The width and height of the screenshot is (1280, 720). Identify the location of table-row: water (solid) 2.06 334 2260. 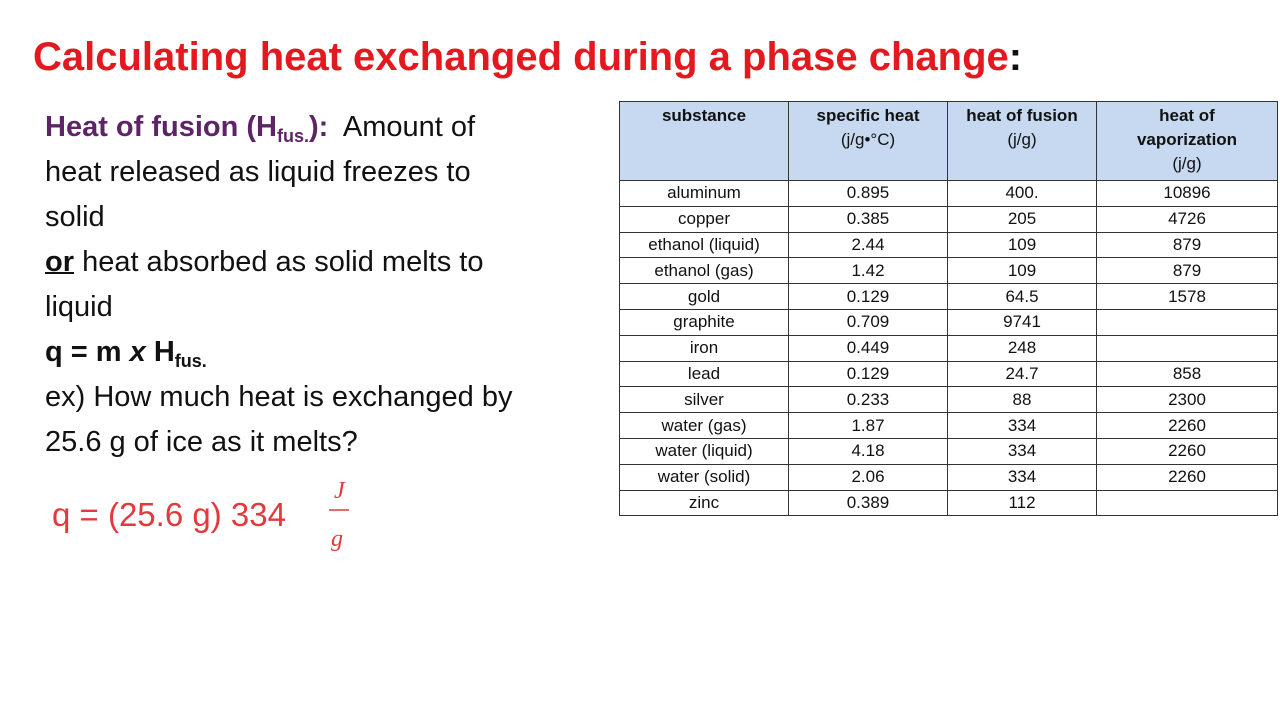
(948, 477).